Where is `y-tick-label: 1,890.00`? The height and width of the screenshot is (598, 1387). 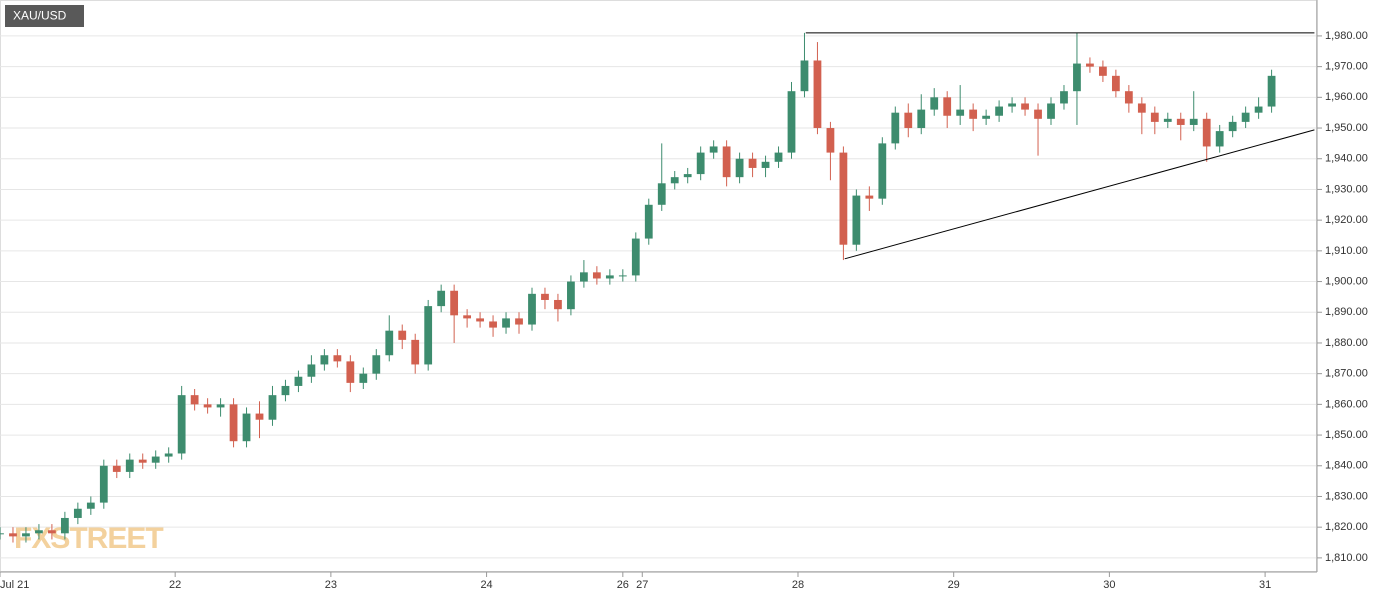 y-tick-label: 1,890.00 is located at coordinates (1346, 312).